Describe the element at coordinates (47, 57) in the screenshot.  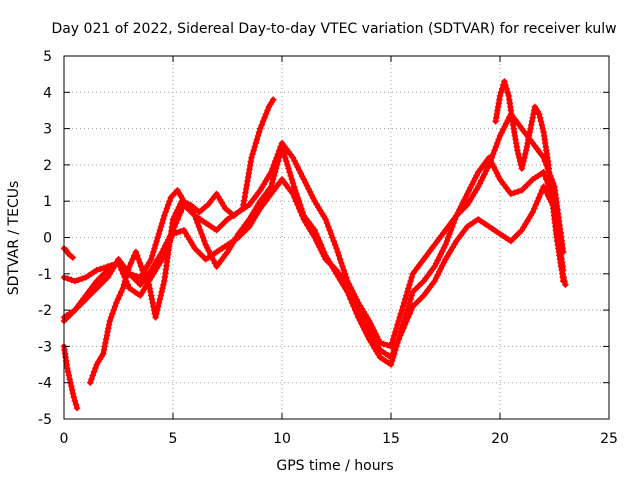
I see `y-tick-label: 5` at that location.